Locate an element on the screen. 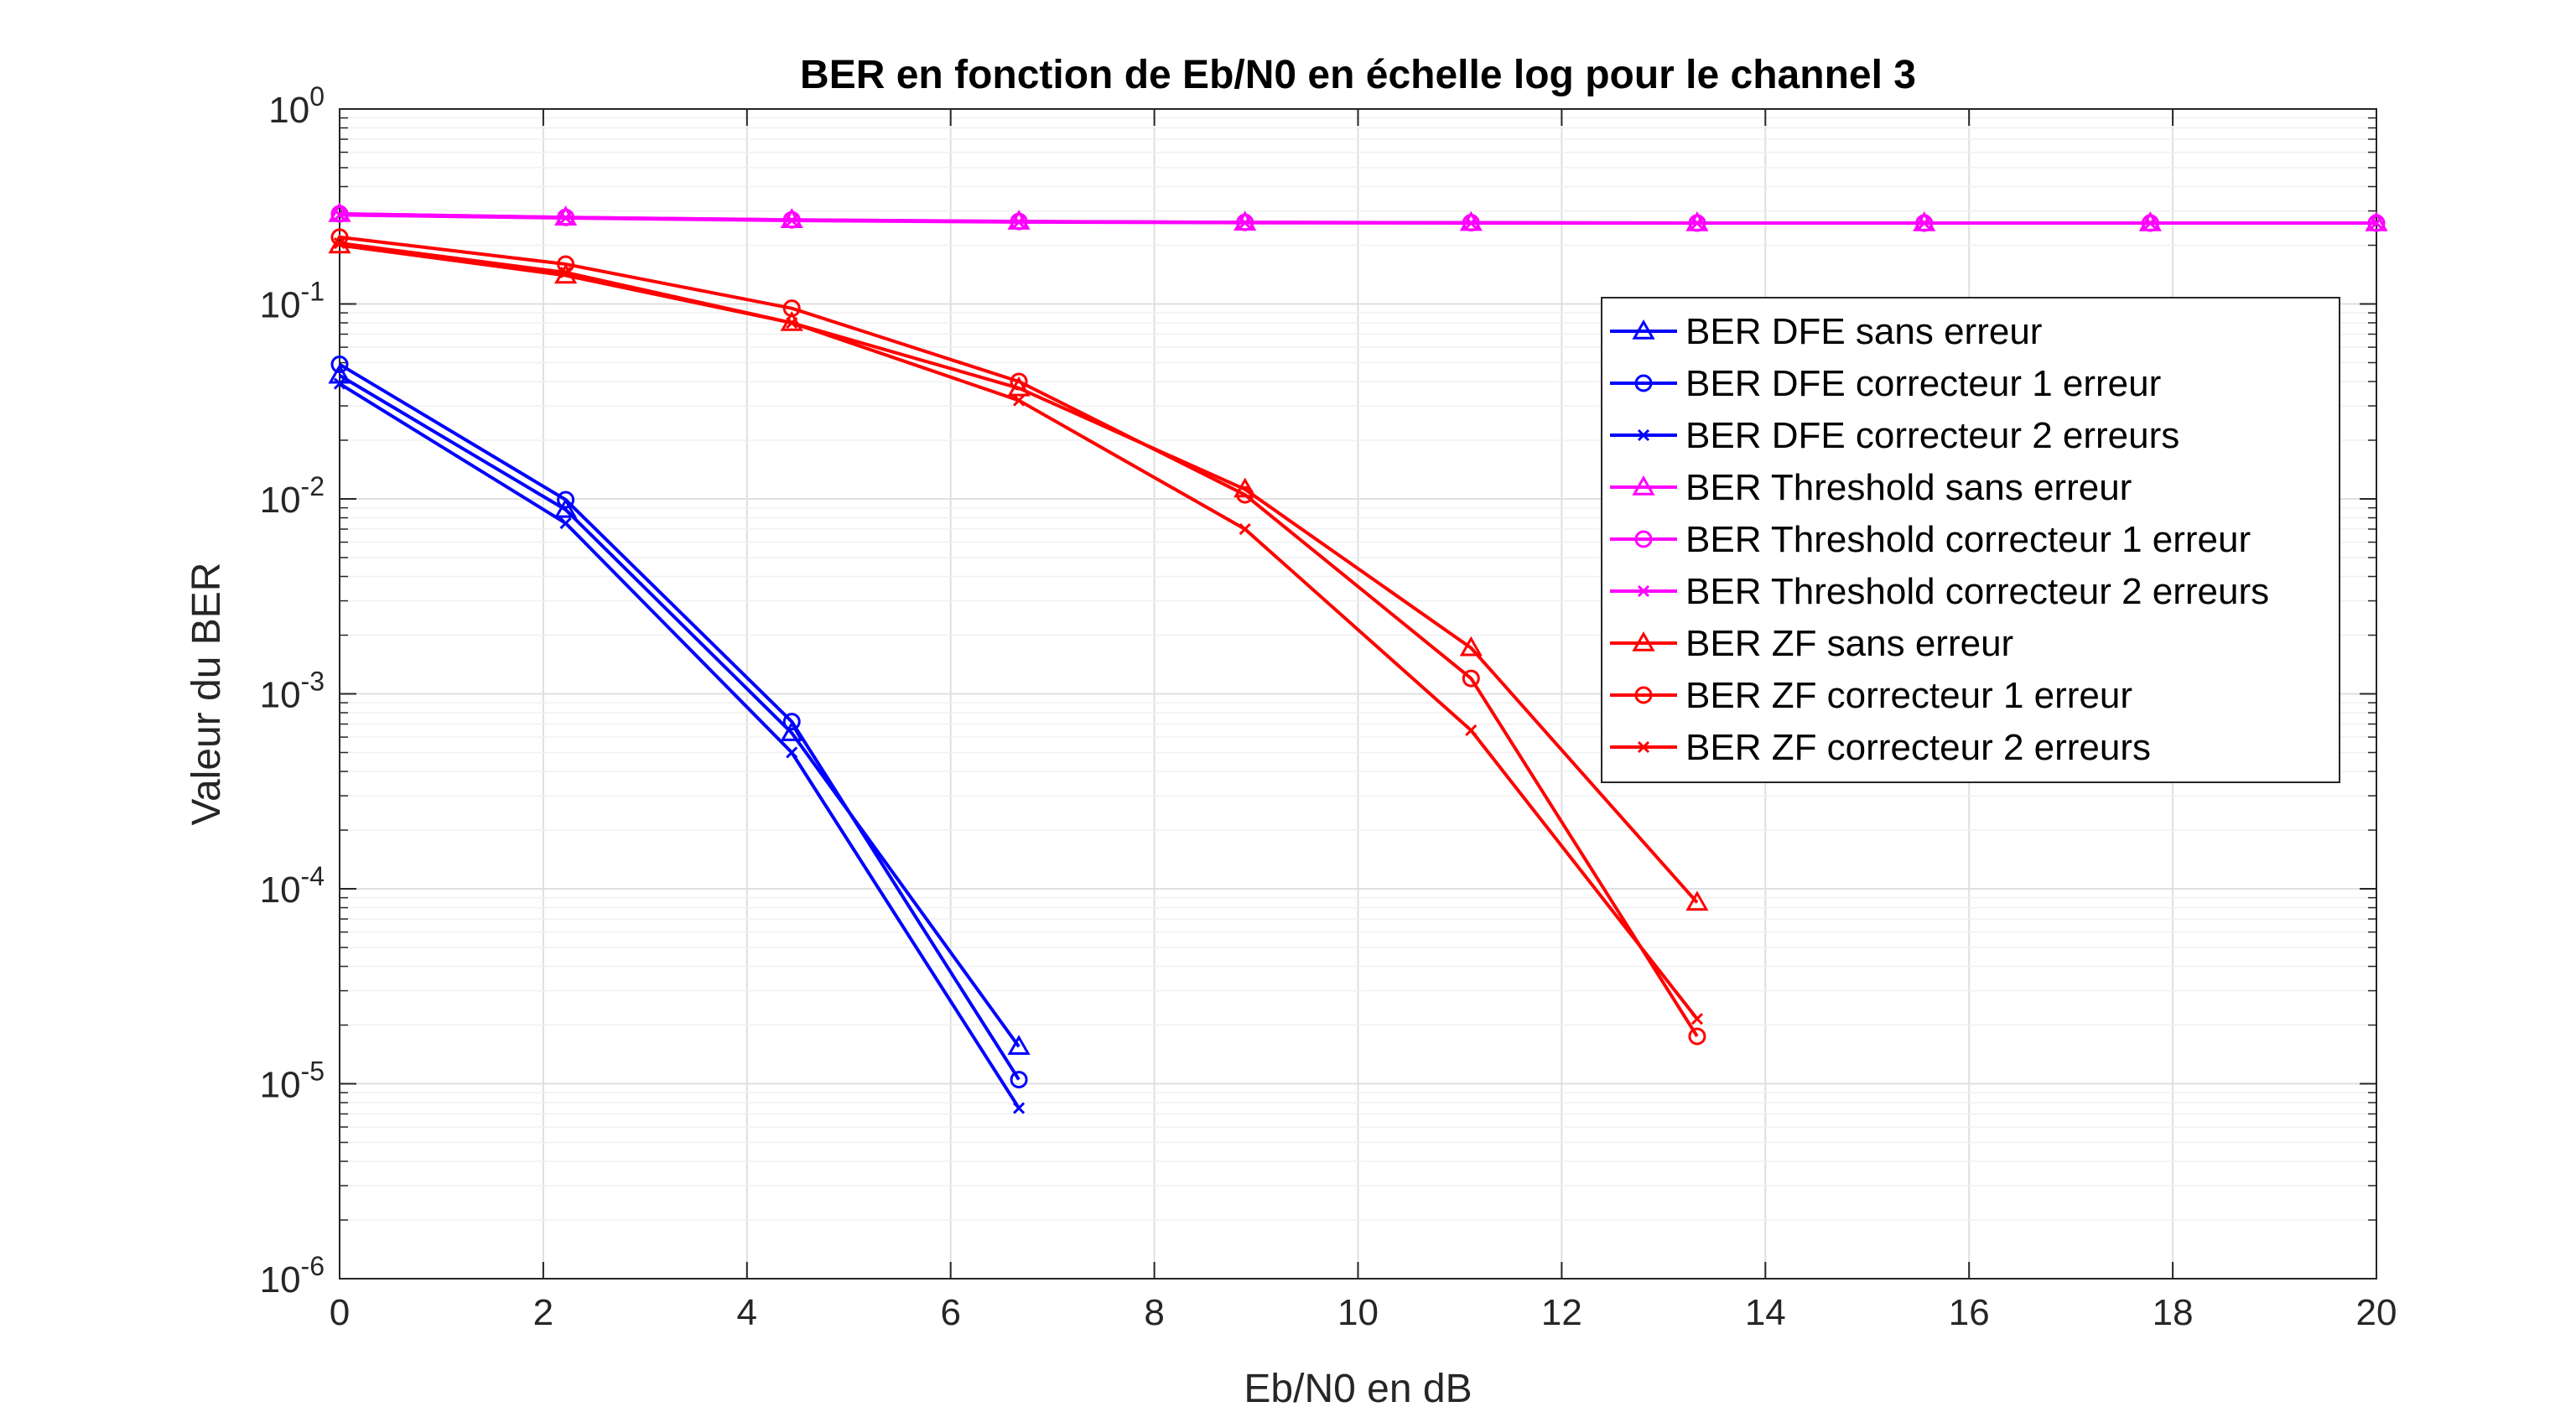 Image resolution: width=2576 pixels, height=1412 pixels. x-tick-label: 14 is located at coordinates (1765, 1313).